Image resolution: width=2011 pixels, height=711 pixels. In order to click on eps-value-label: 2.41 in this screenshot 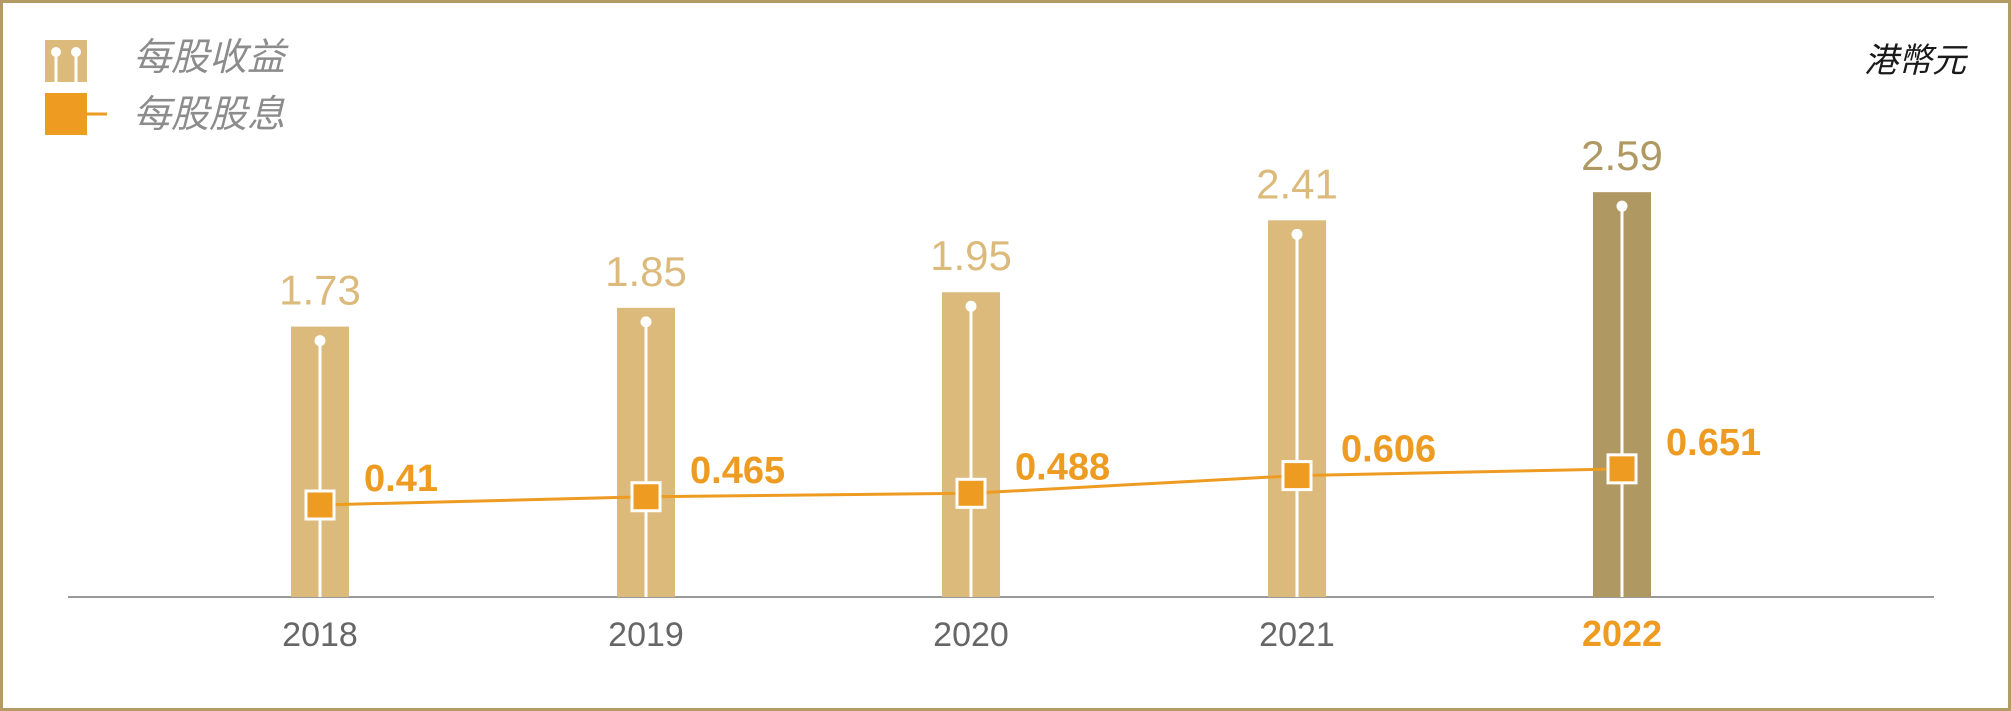, I will do `click(1297, 183)`.